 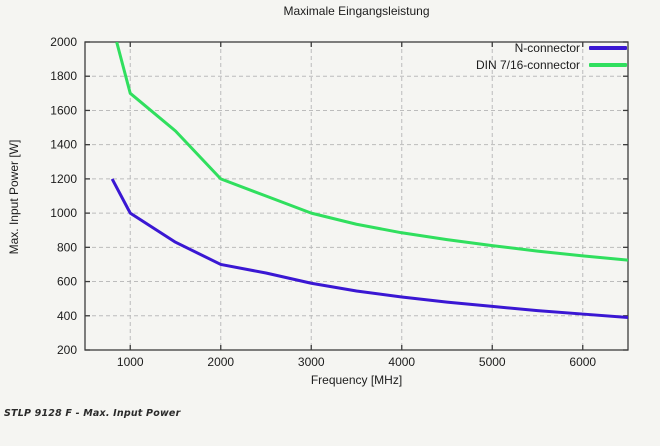 What do you see at coordinates (401, 362) in the screenshot?
I see `x-tick-label: 4000` at bounding box center [401, 362].